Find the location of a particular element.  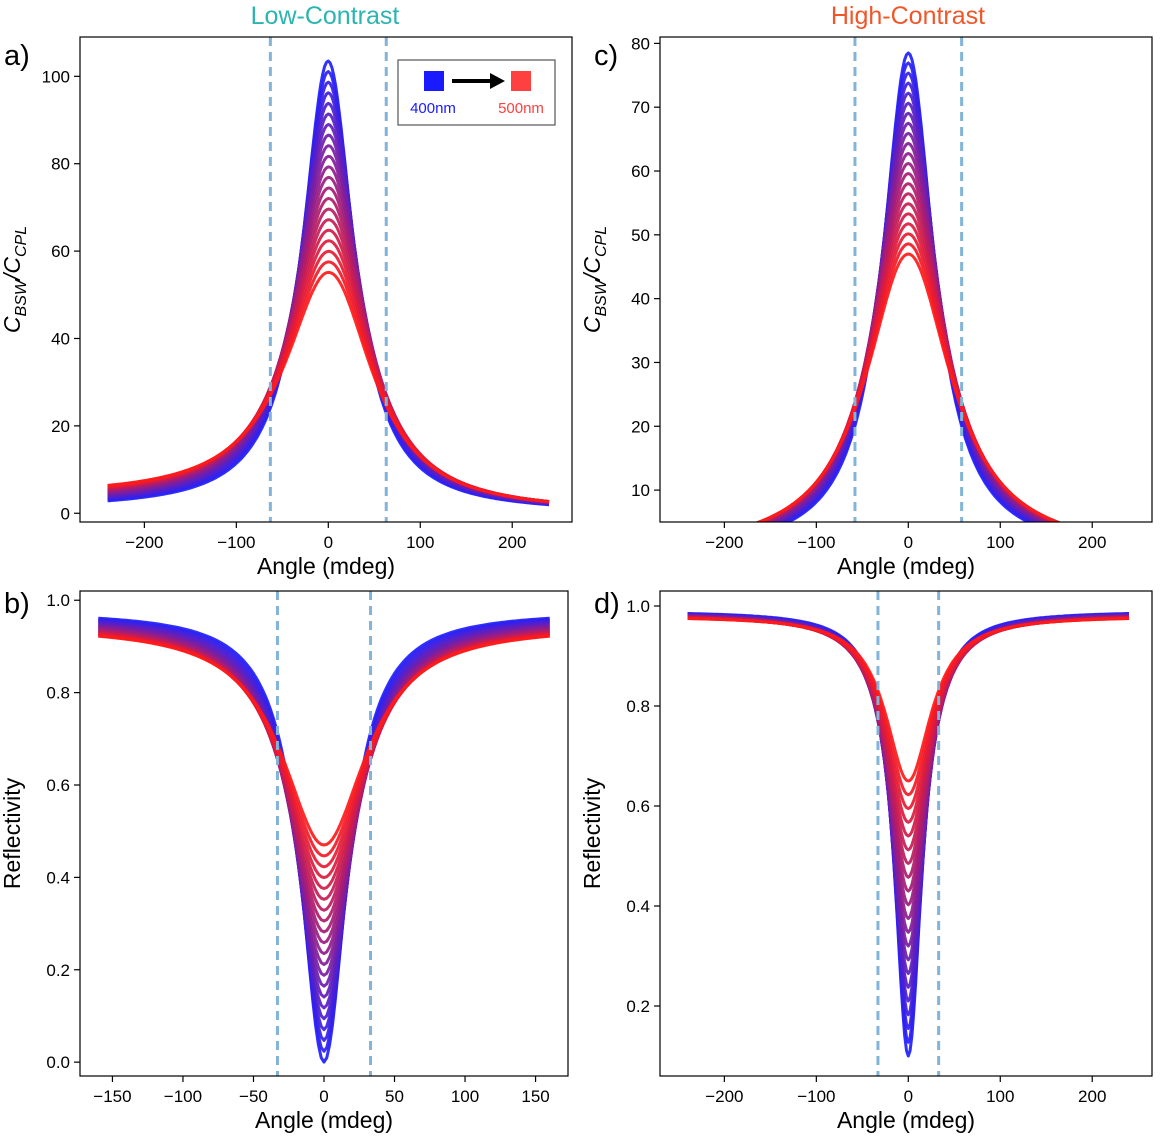

column-title-high-contrast: High-Contrast is located at coordinates (908, 16).